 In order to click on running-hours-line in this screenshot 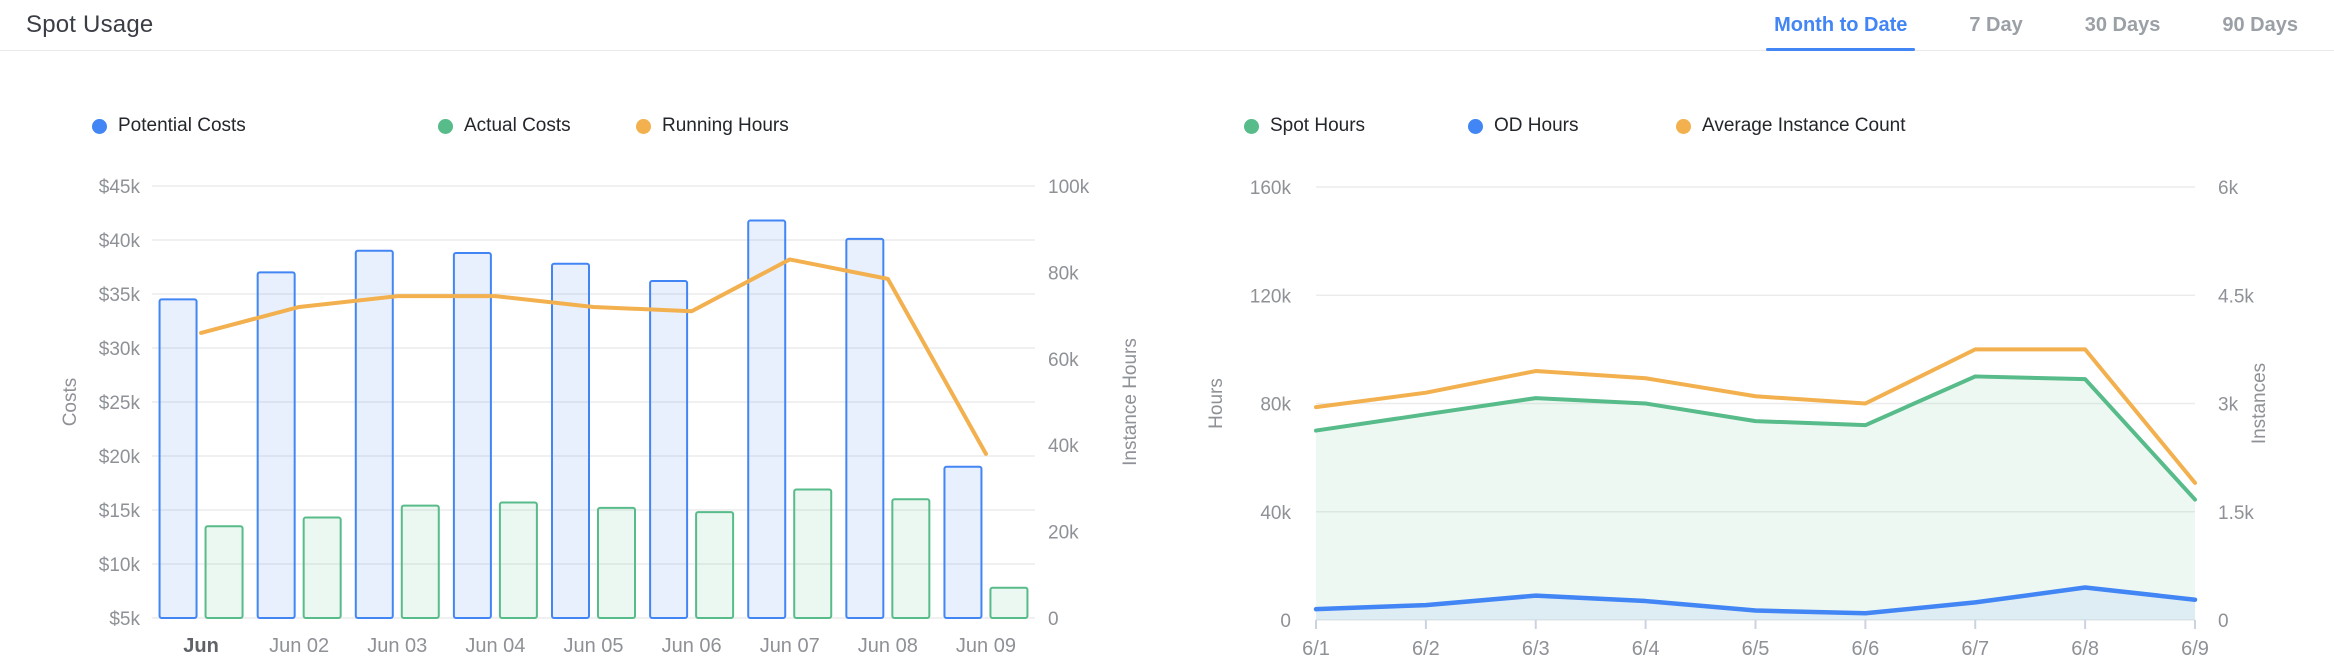, I will do `click(593, 356)`.